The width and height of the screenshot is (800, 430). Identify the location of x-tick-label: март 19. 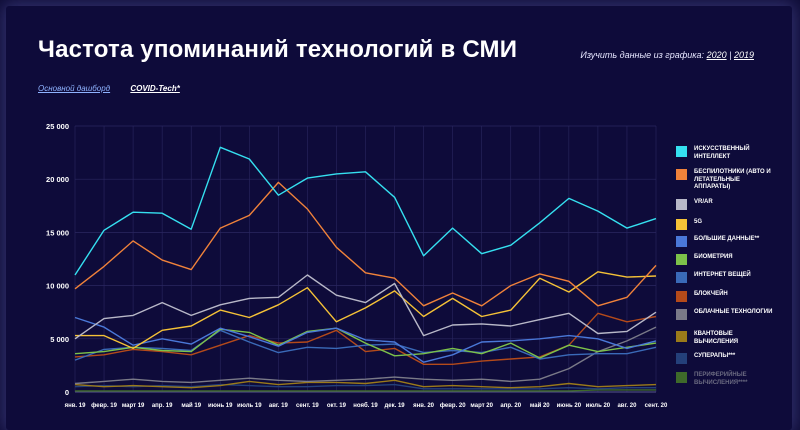
(133, 406).